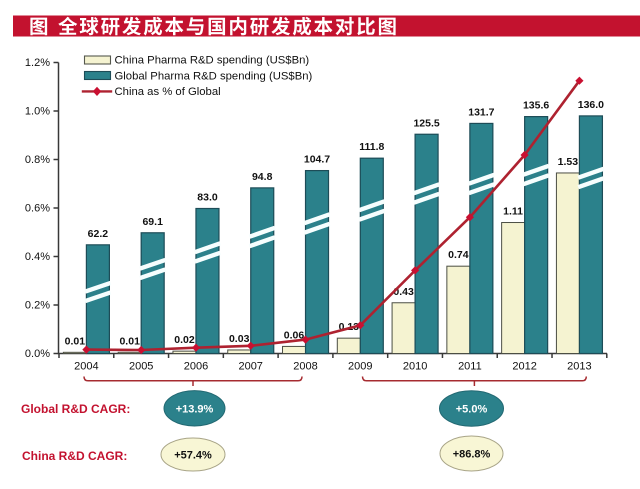 The width and height of the screenshot is (640, 489). Describe the element at coordinates (470, 367) in the screenshot. I see `svg-text: 2011` at that location.